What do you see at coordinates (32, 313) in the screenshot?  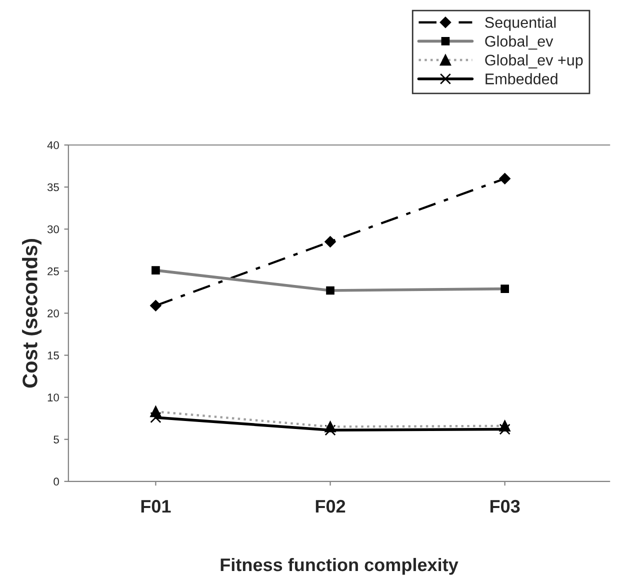 I see `y-axis-title: Cost (seconds)` at bounding box center [32, 313].